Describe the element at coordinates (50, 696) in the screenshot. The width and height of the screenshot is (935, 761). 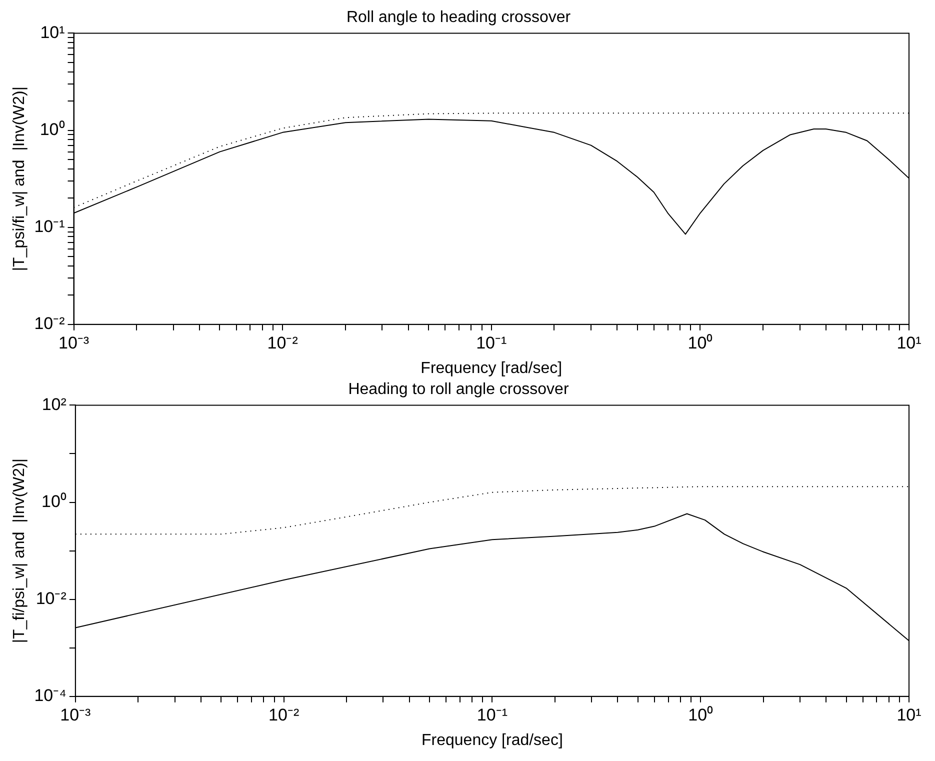
I see `y-tick-label: 10⁻⁴` at that location.